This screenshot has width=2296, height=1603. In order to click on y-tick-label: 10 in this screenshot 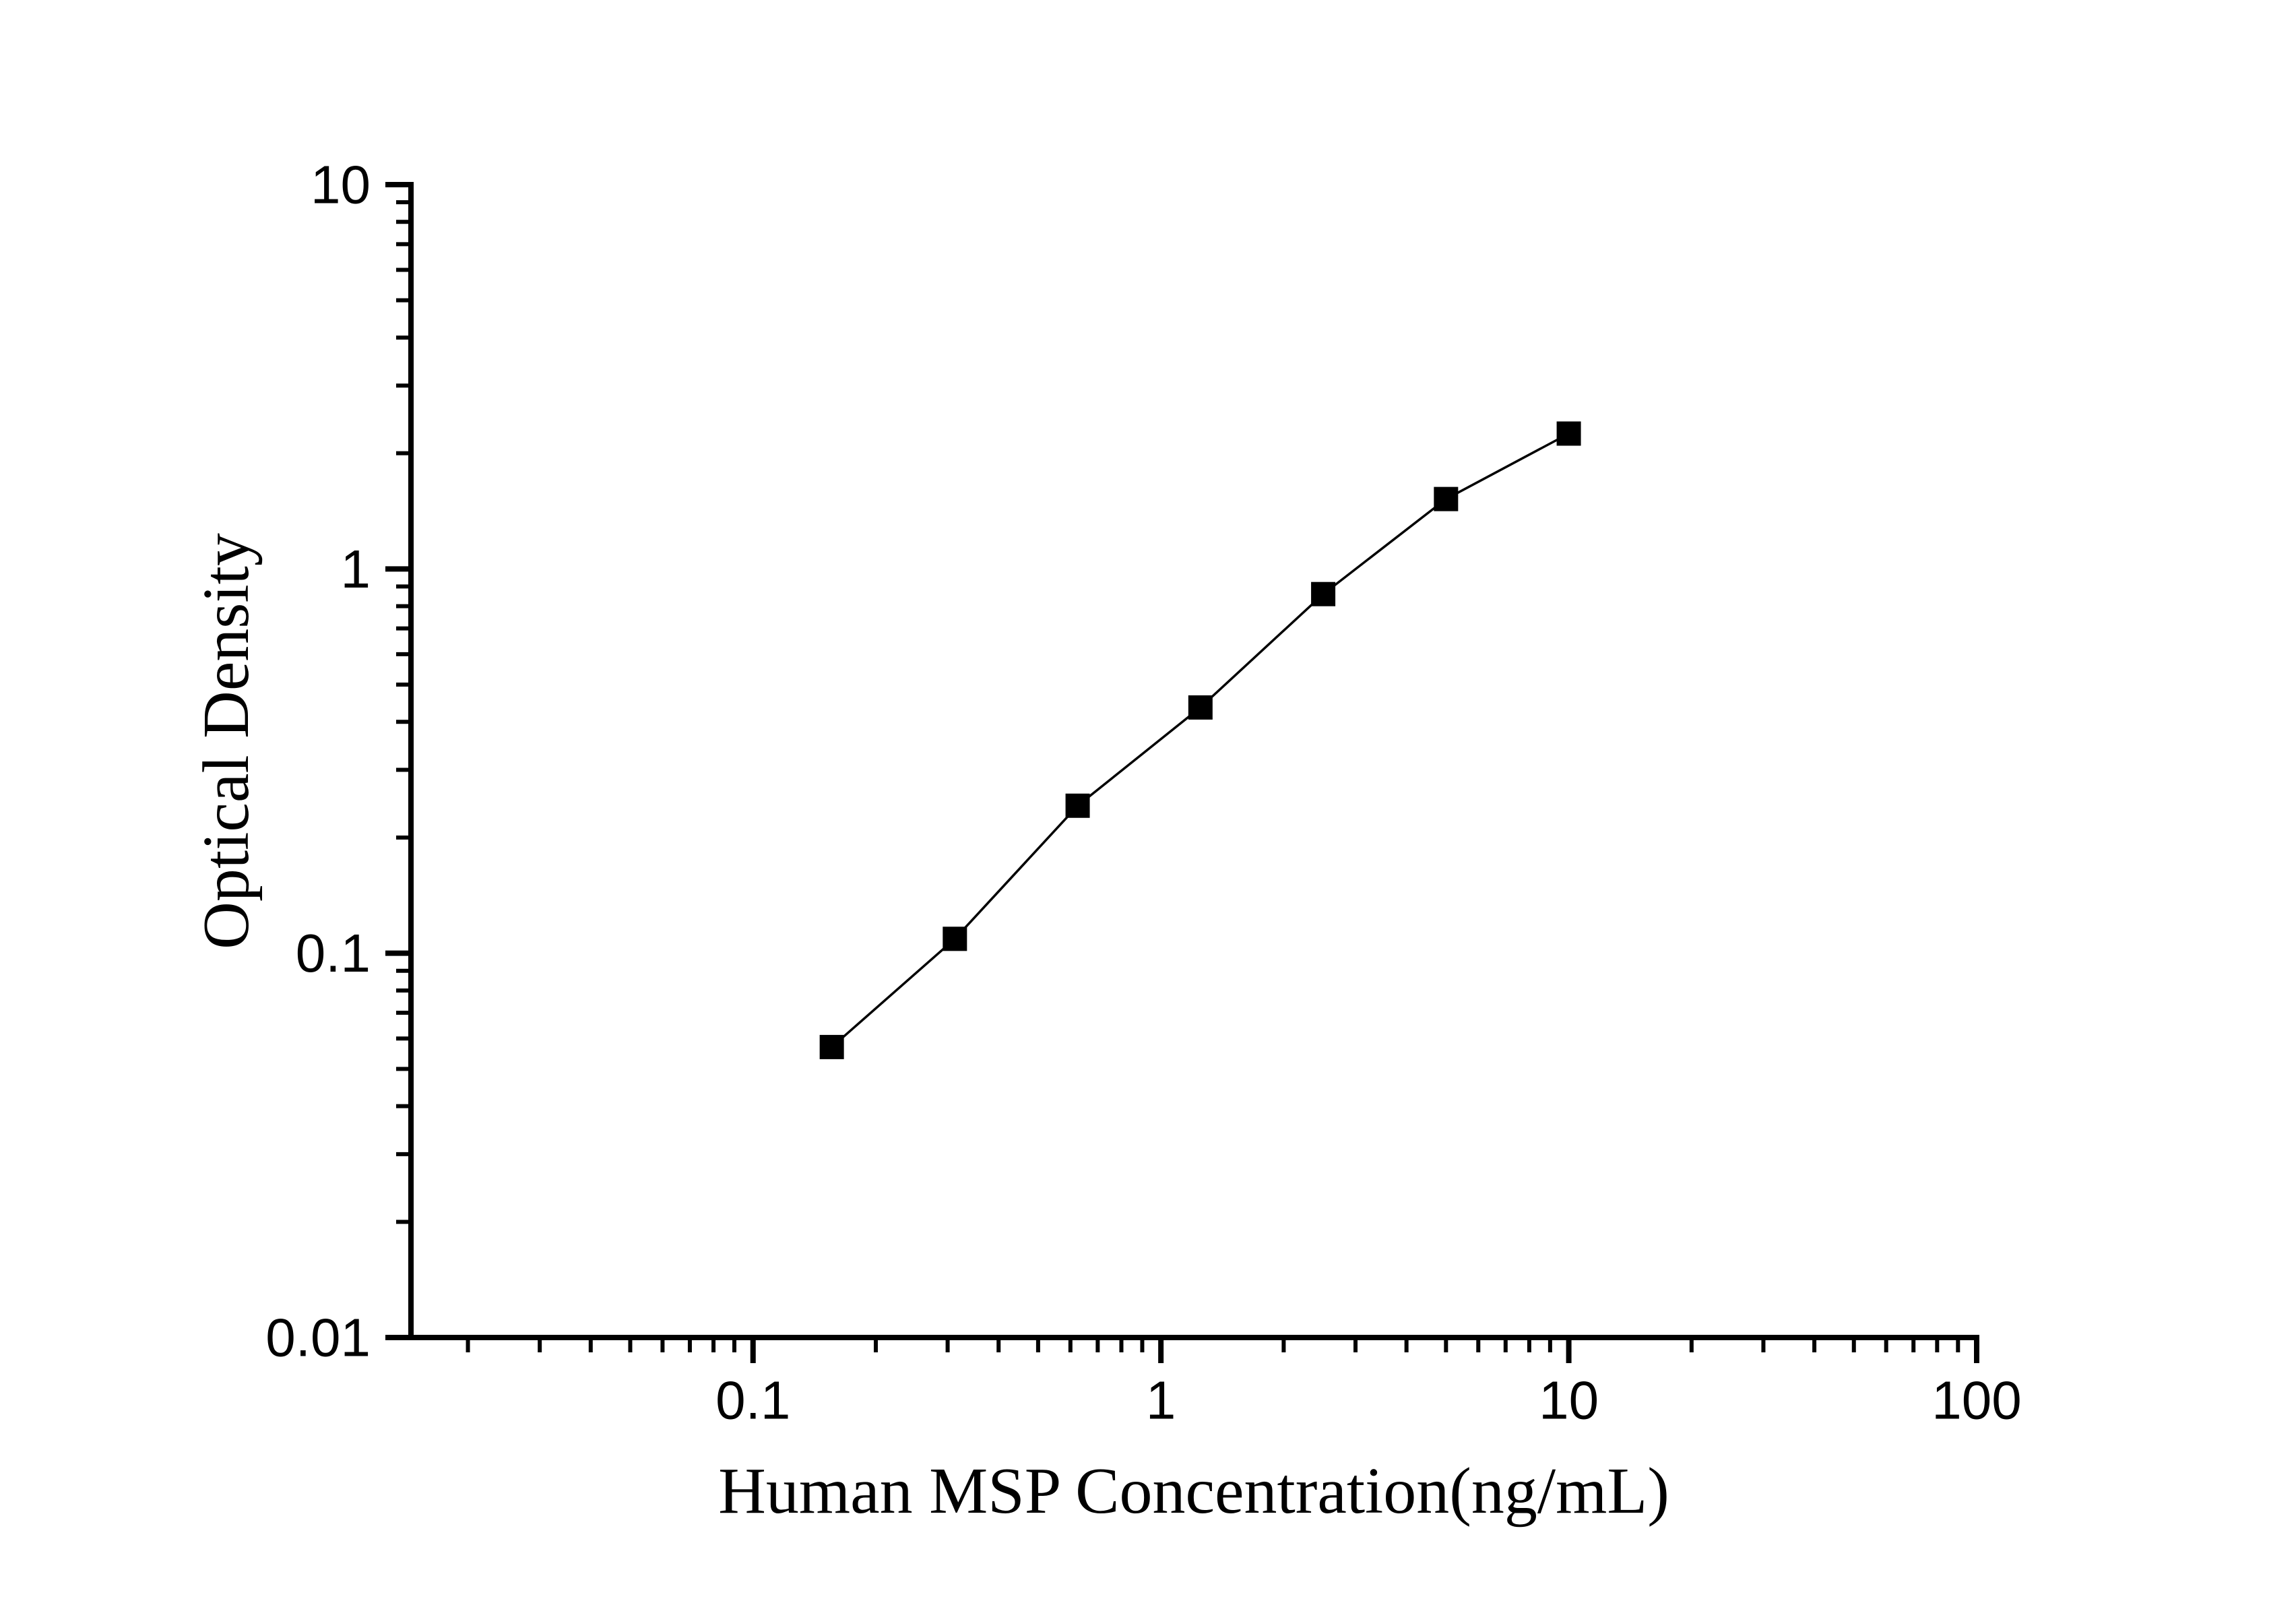, I will do `click(341, 185)`.